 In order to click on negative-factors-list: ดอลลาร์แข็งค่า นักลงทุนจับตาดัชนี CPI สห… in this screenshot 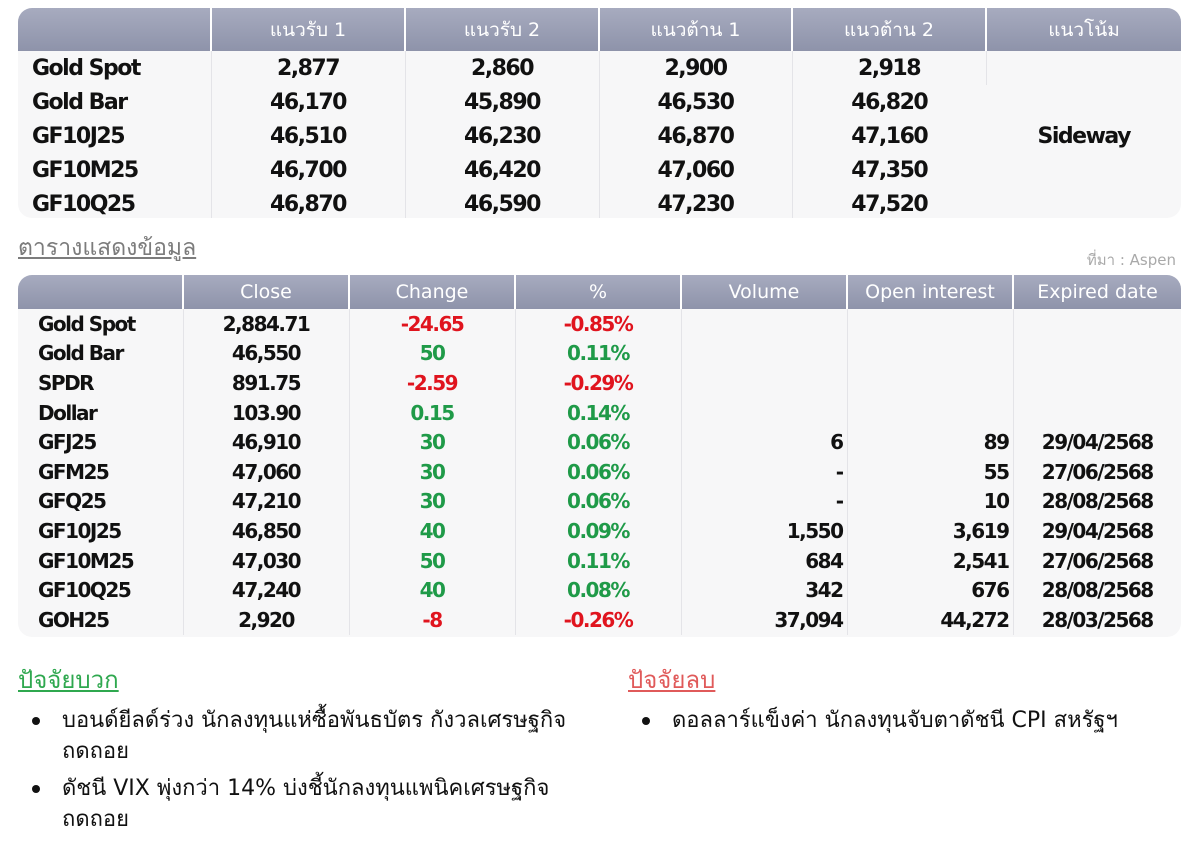, I will do `click(902, 723)`.